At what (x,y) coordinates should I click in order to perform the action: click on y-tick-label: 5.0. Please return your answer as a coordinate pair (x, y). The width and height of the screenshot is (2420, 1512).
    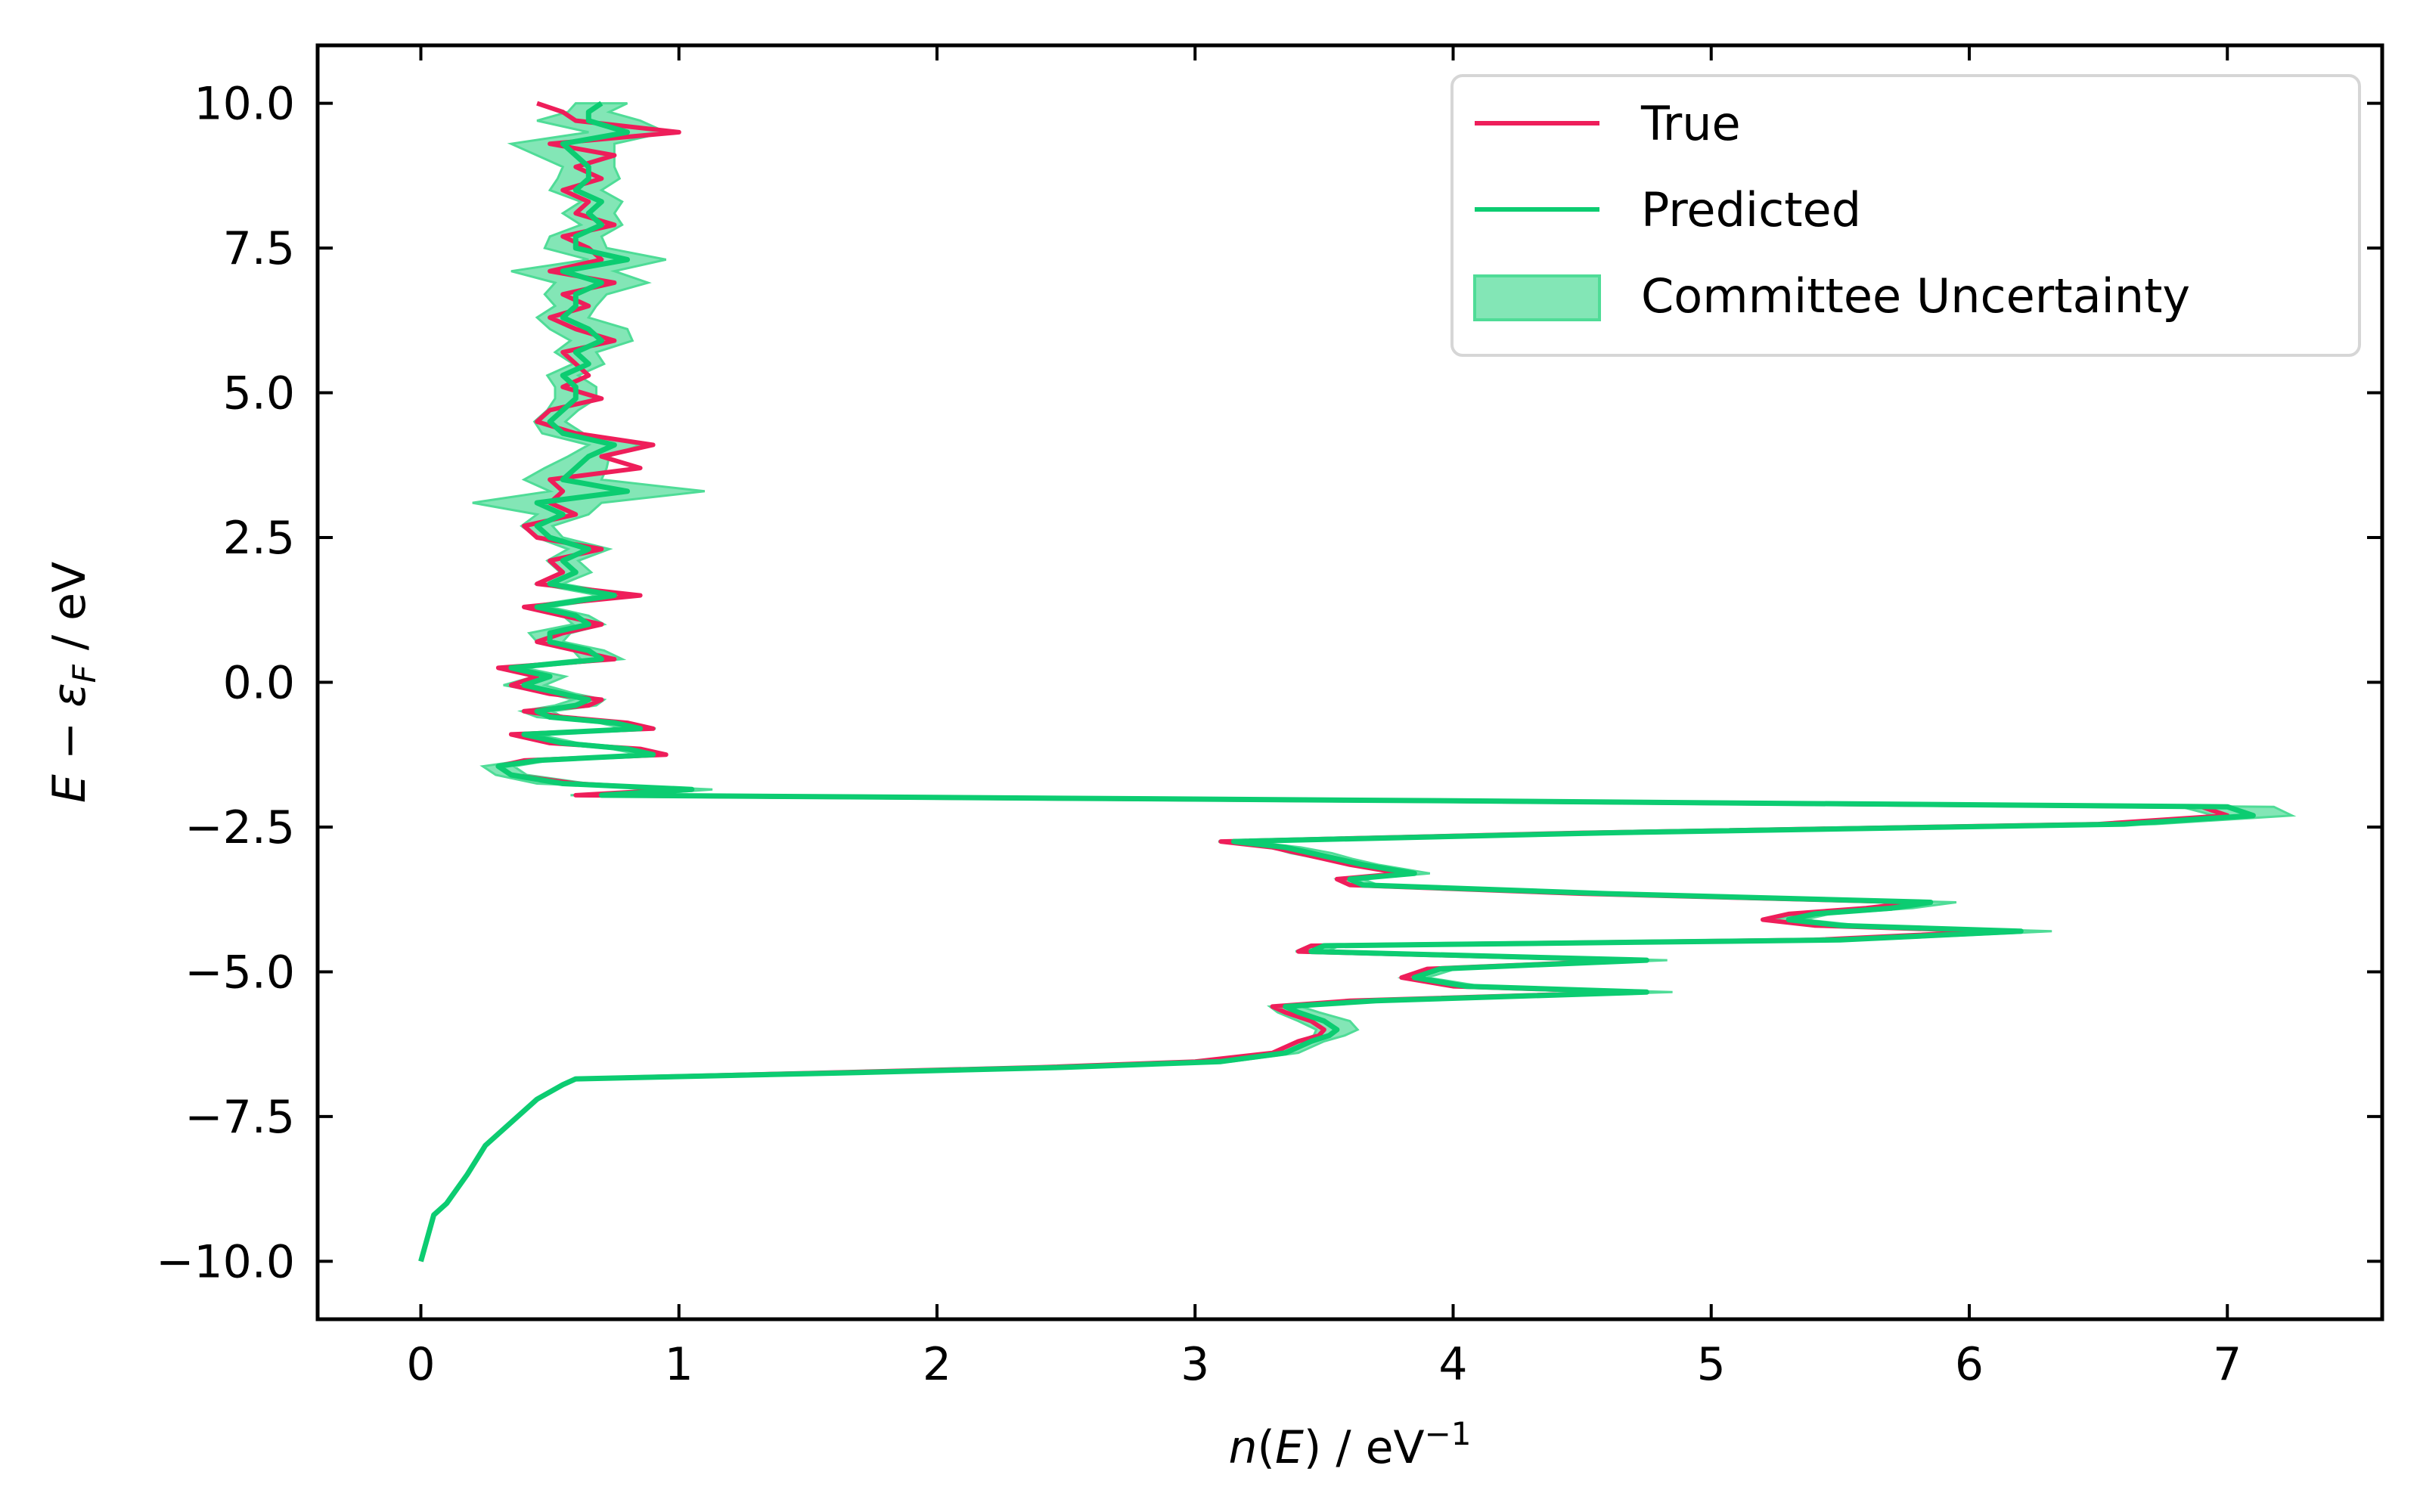
    Looking at the image, I should click on (259, 393).